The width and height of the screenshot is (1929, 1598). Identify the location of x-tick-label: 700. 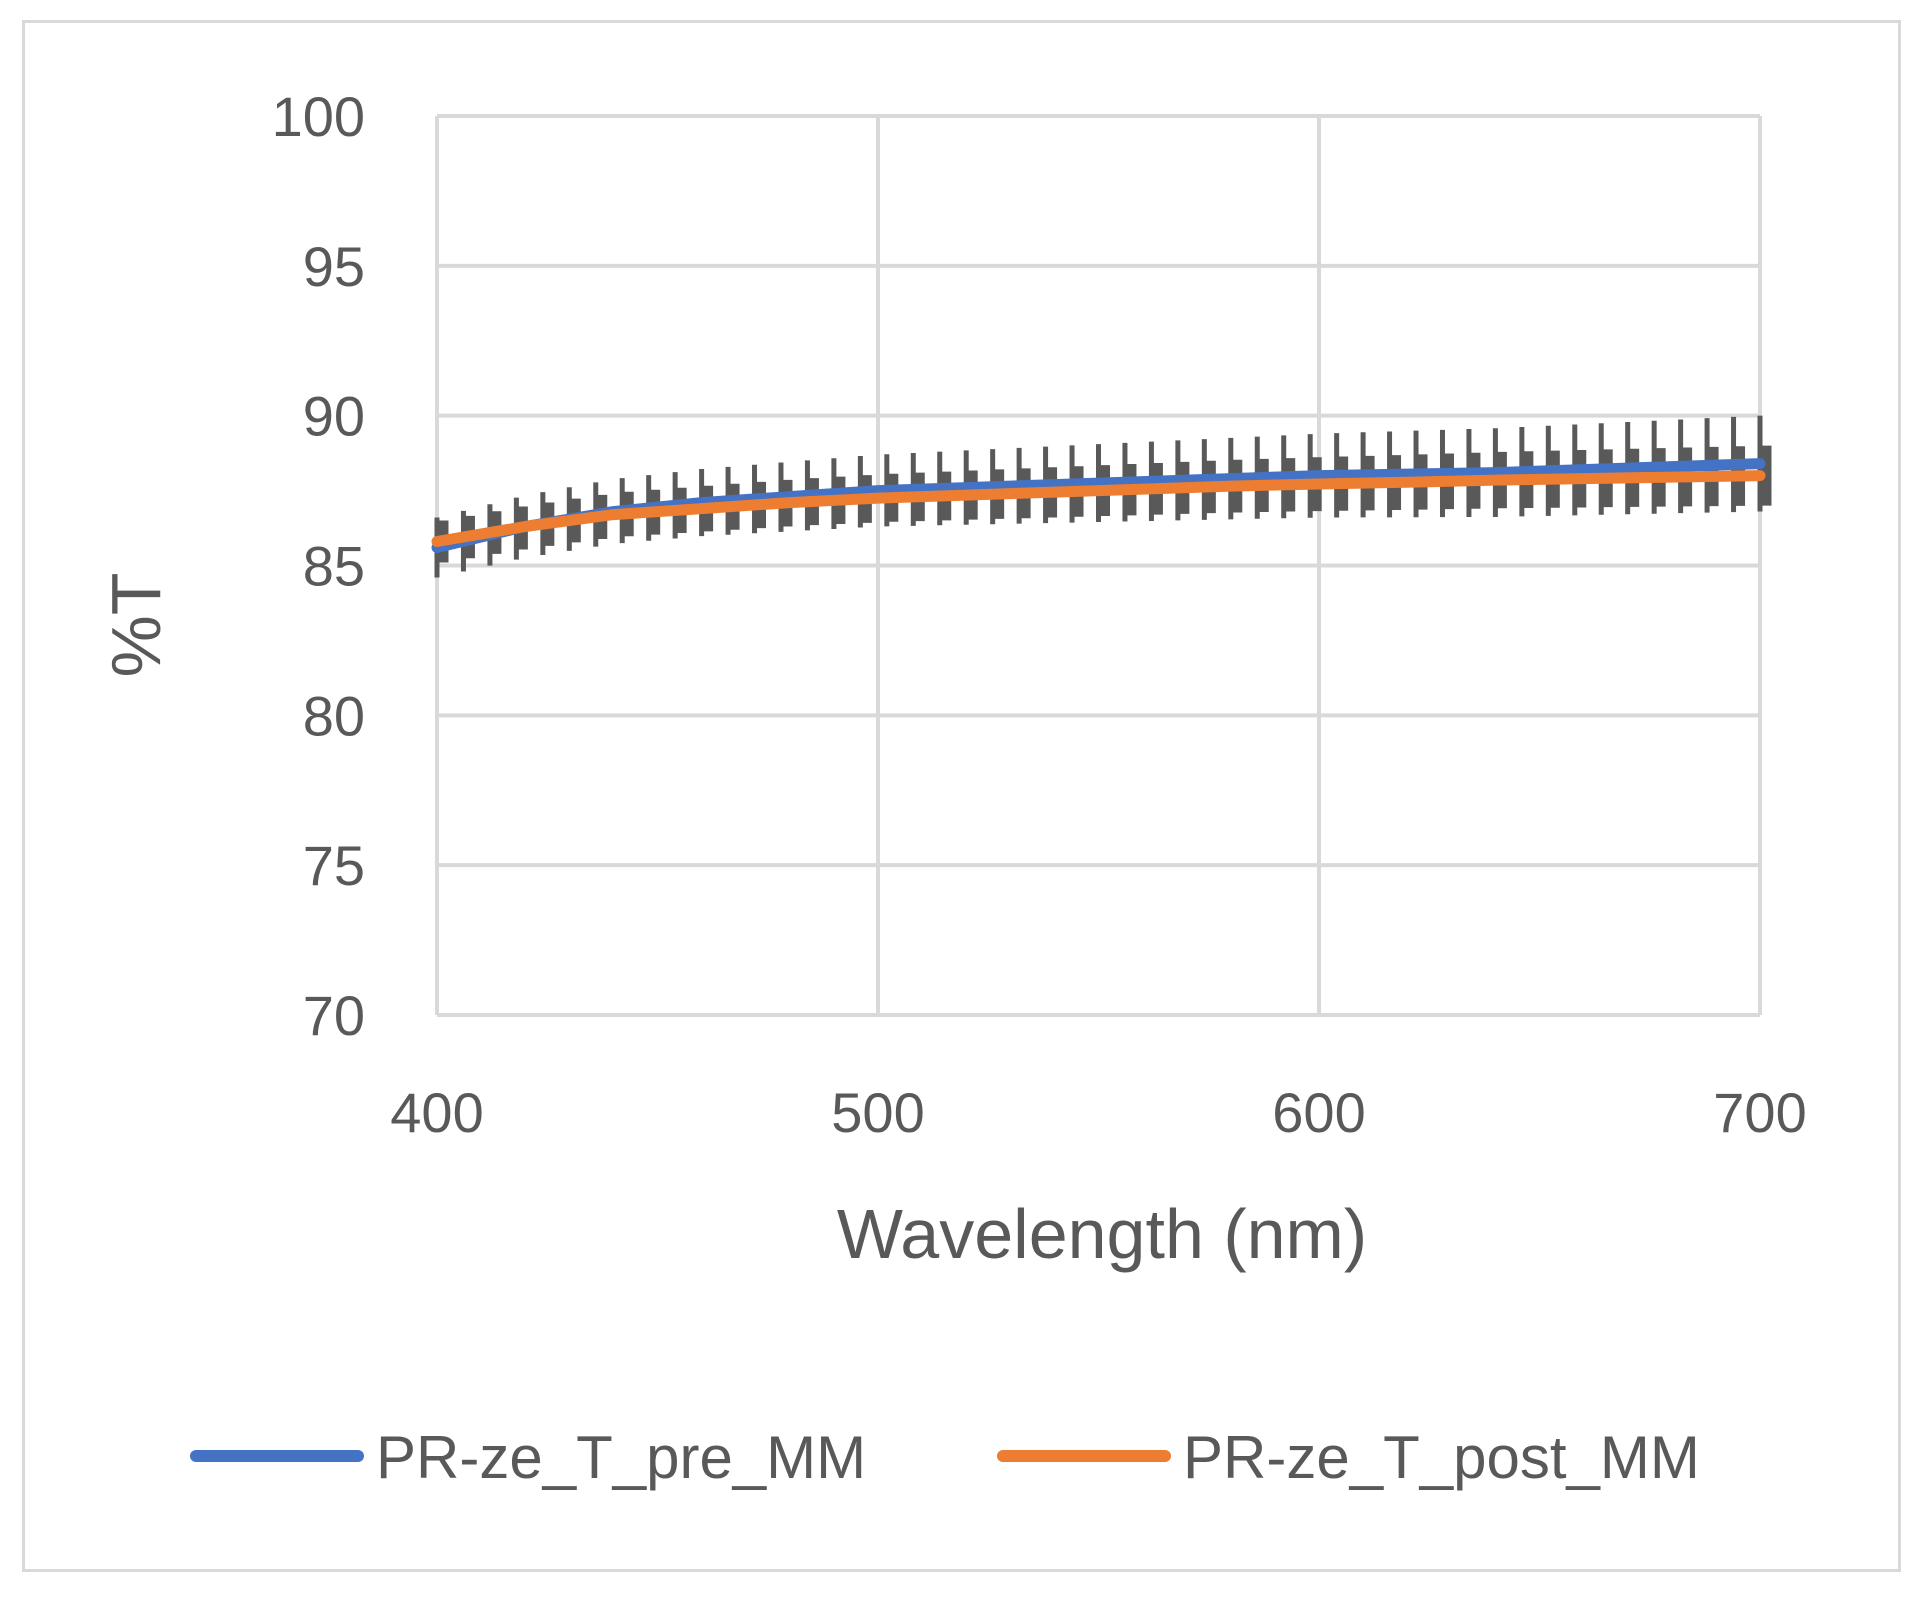
(1759, 1112).